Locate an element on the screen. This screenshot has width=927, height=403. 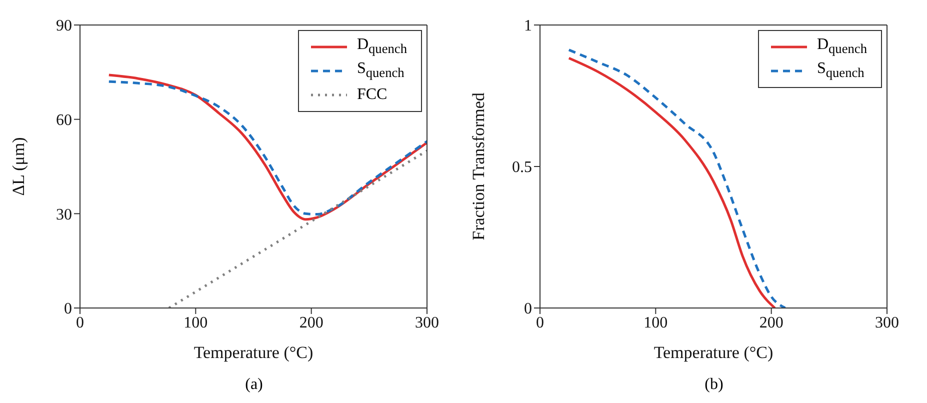
y-tick-label: 1 is located at coordinates (528, 26).